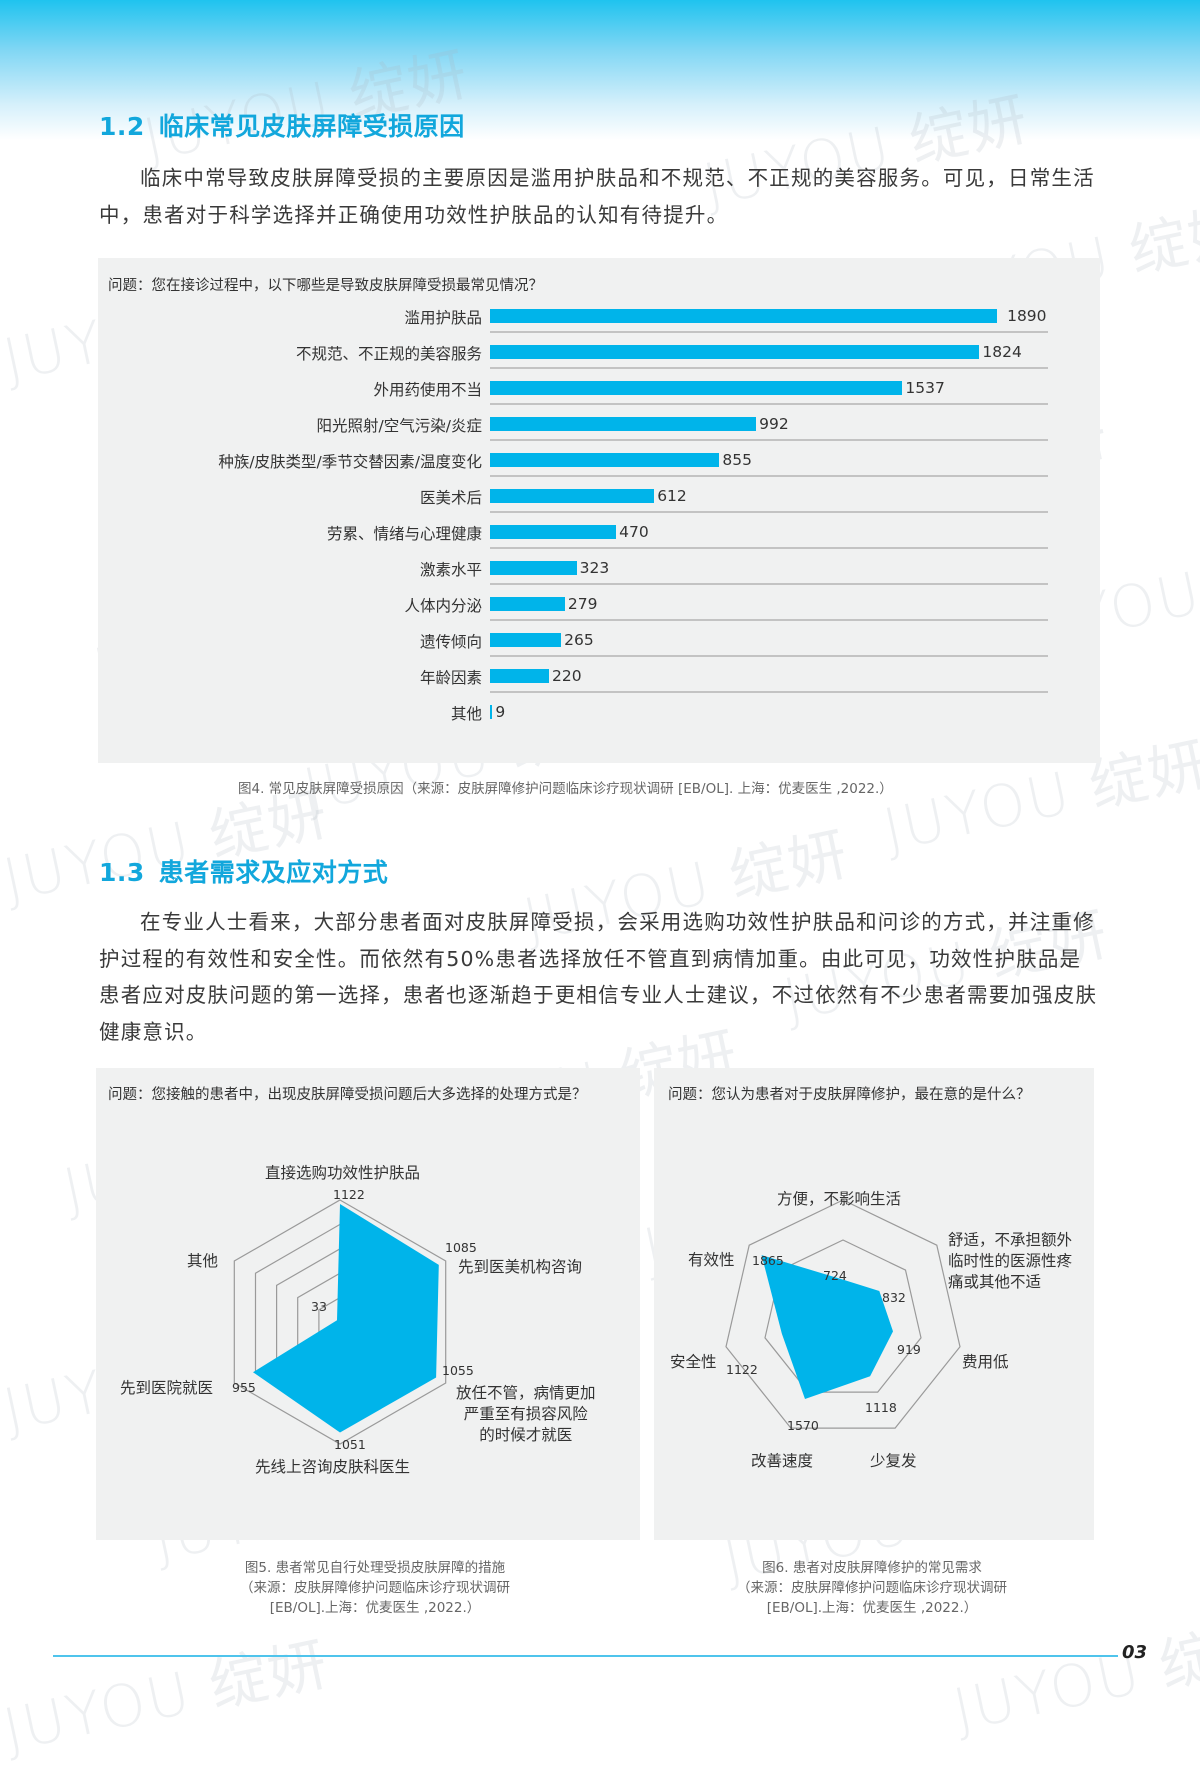 The height and width of the screenshot is (1767, 1200). Describe the element at coordinates (325, 286) in the screenshot. I see `chart-question: 问题：您在接诊过程中，以下哪些是导致皮肤屏障受损最常见情况？` at that location.